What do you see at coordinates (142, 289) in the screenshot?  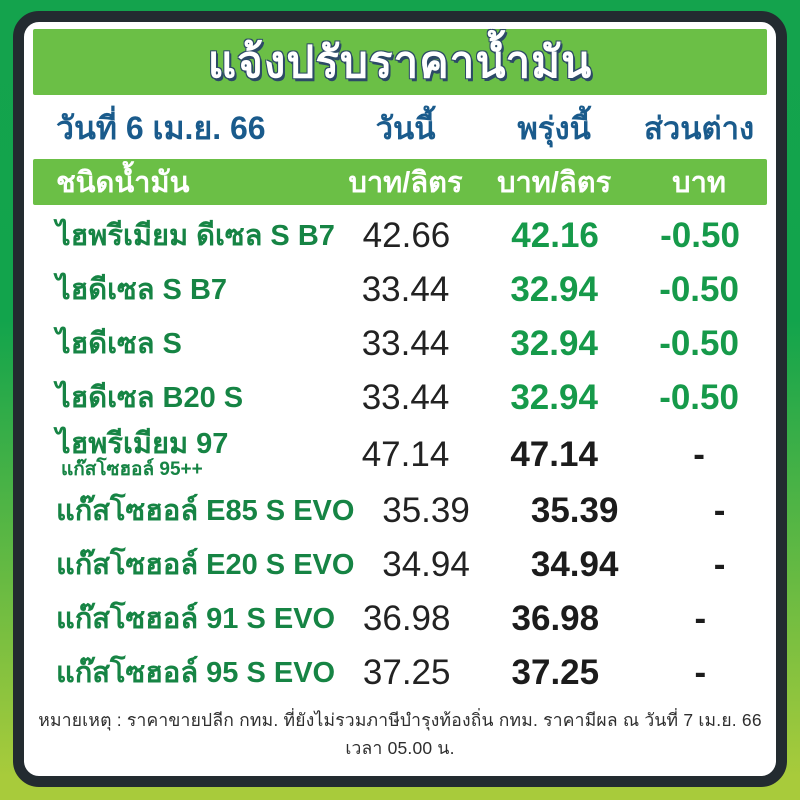 I see `fuel-name: ไฮดีเซล S B7` at bounding box center [142, 289].